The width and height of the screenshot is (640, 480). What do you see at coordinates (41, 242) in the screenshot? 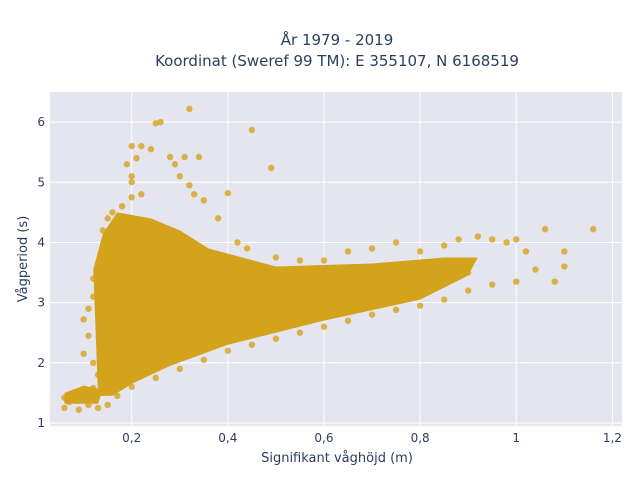
I see `y-tick-label: 4` at bounding box center [41, 242].